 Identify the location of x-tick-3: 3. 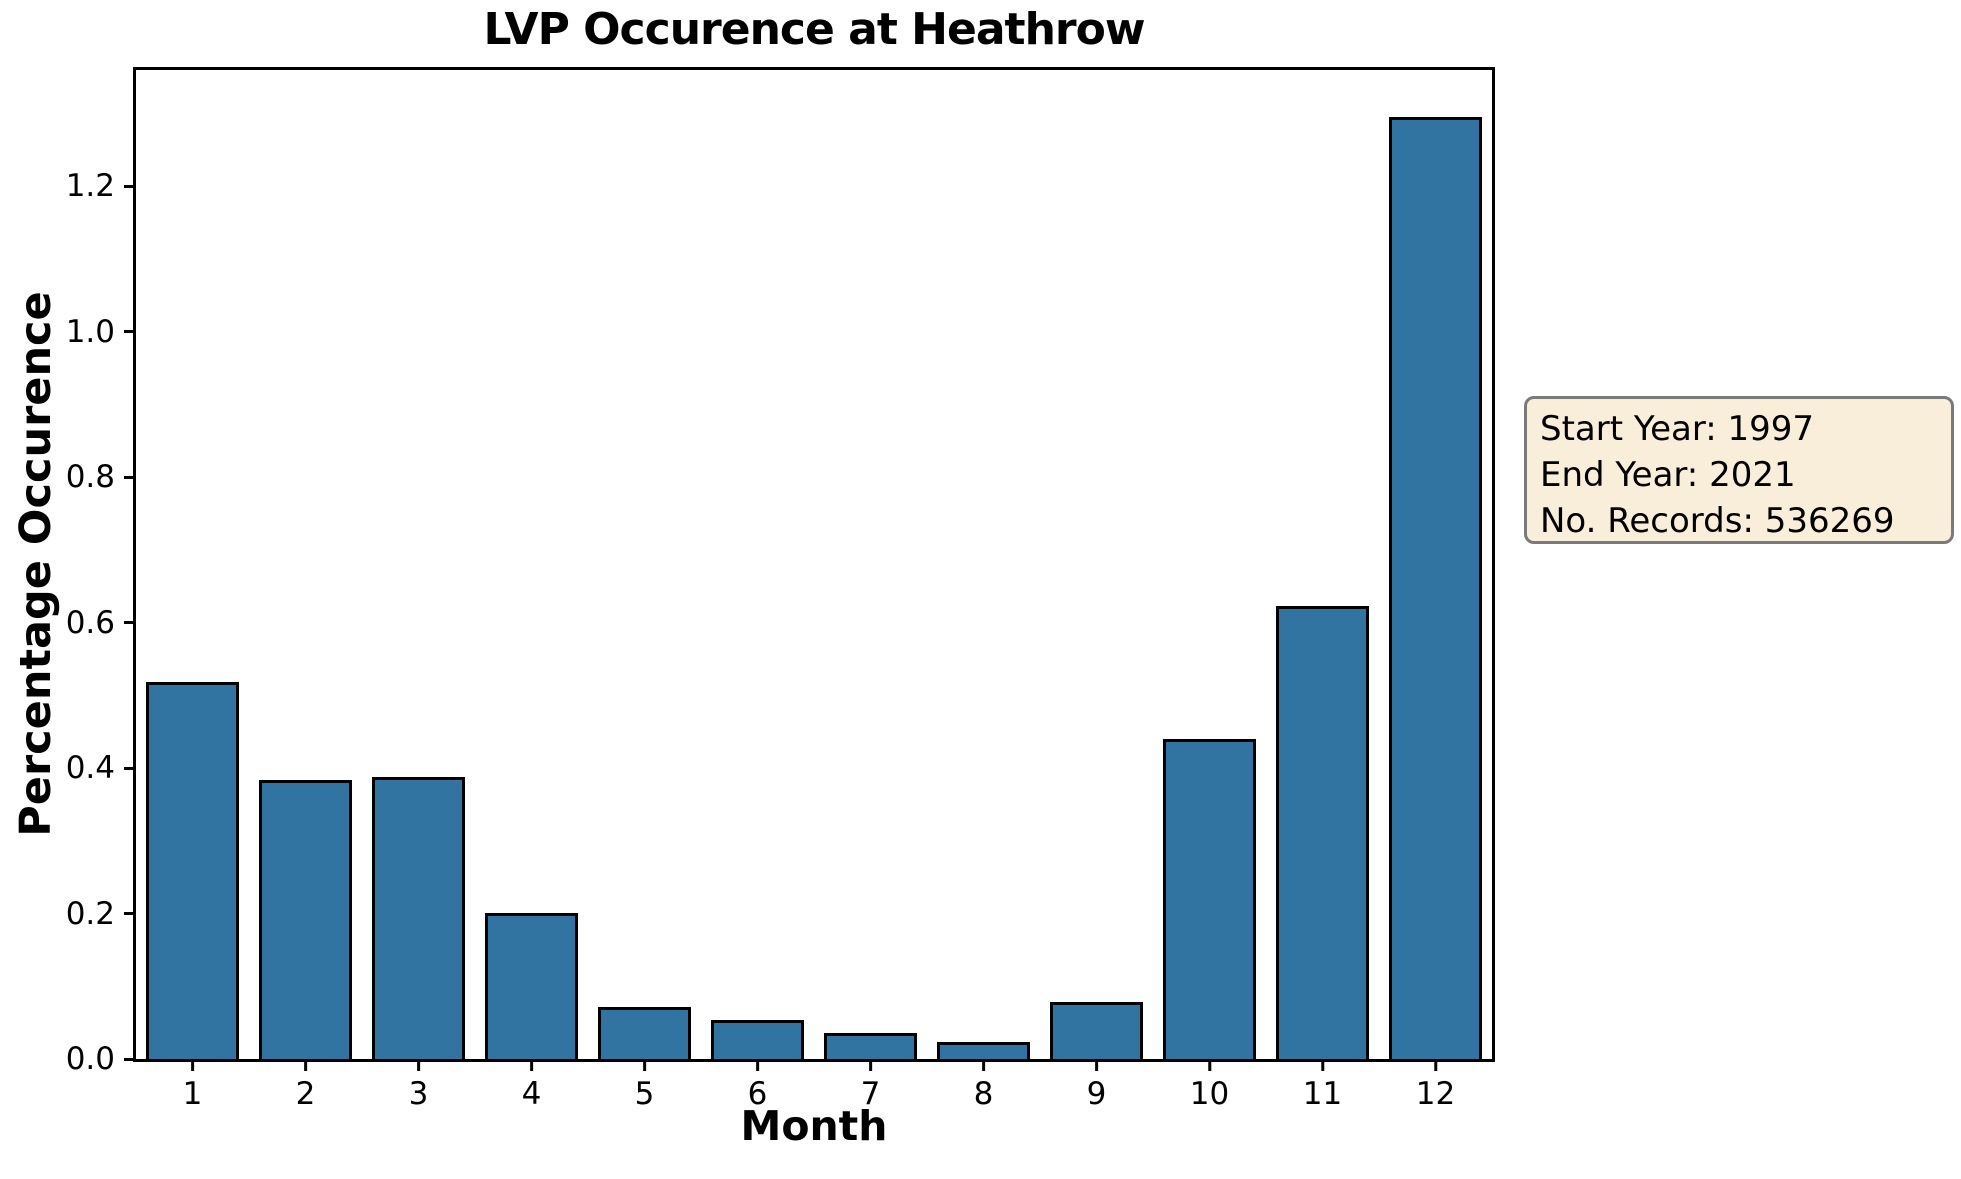
(418, 1085).